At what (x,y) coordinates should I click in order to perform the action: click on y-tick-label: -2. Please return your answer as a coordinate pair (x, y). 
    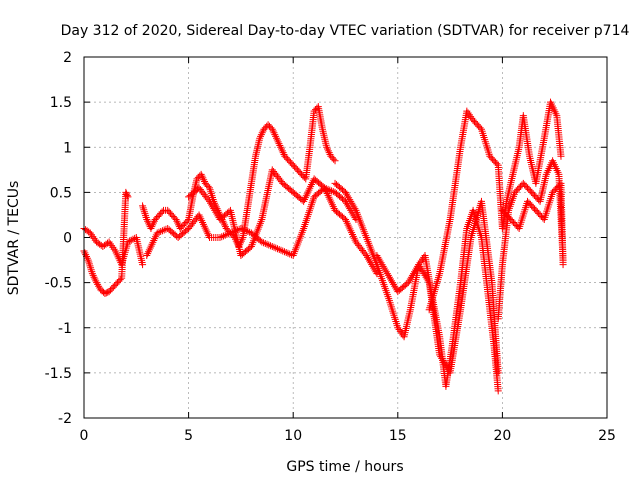
    Looking at the image, I should click on (65, 419).